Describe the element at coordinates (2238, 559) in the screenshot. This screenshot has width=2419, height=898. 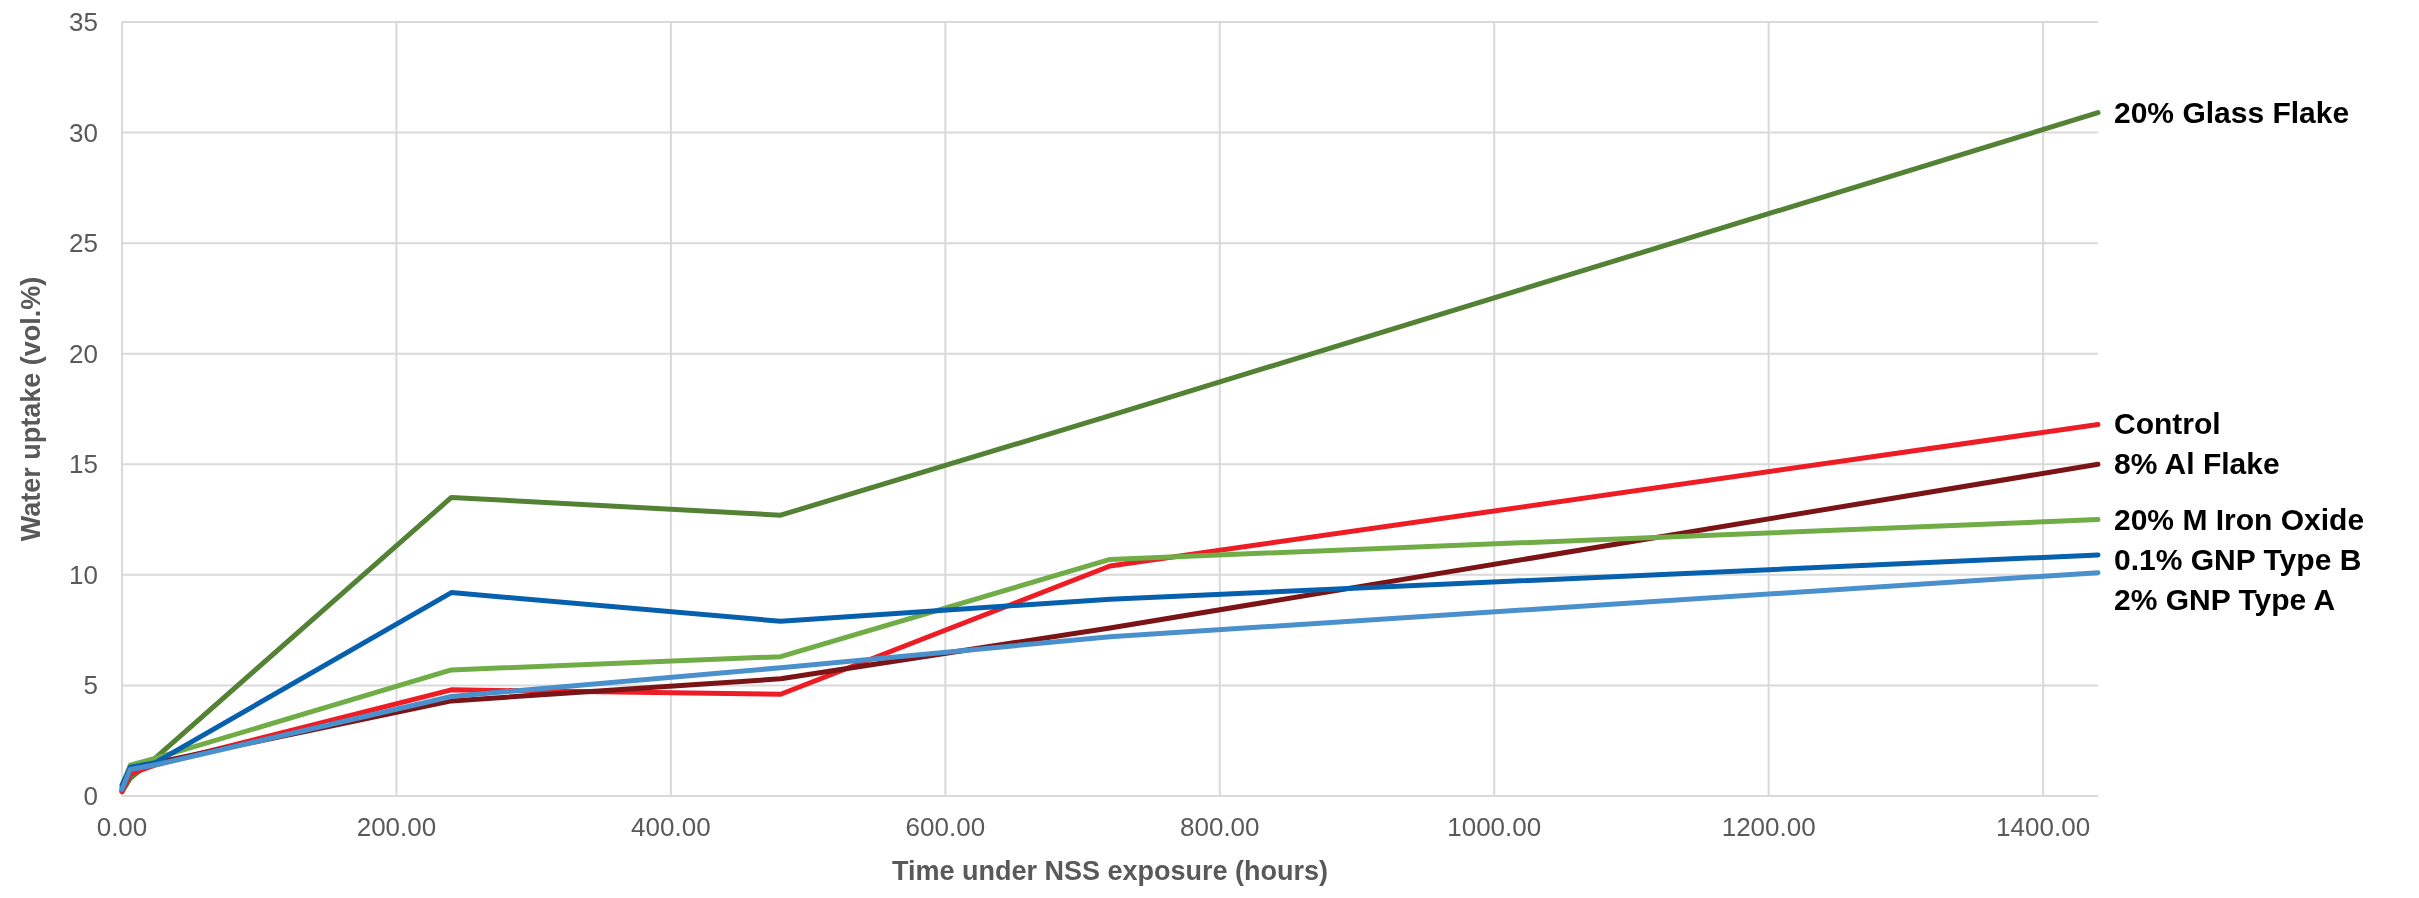
I see `series-label: 0.1% GNP Type B` at that location.